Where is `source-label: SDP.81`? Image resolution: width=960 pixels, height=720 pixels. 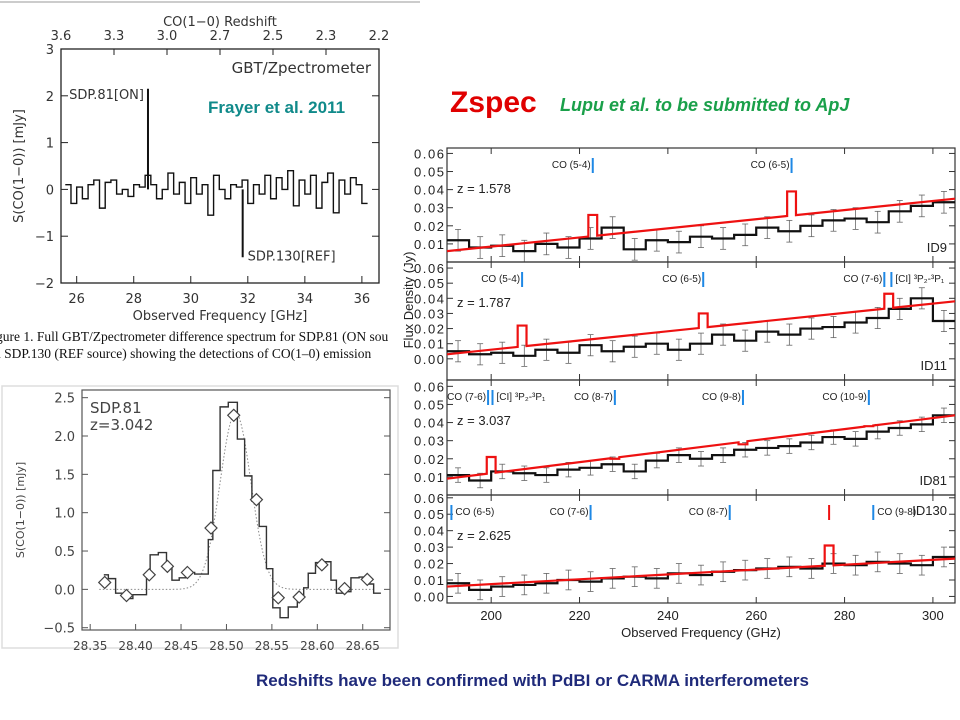 source-label: SDP.81 is located at coordinates (116, 408).